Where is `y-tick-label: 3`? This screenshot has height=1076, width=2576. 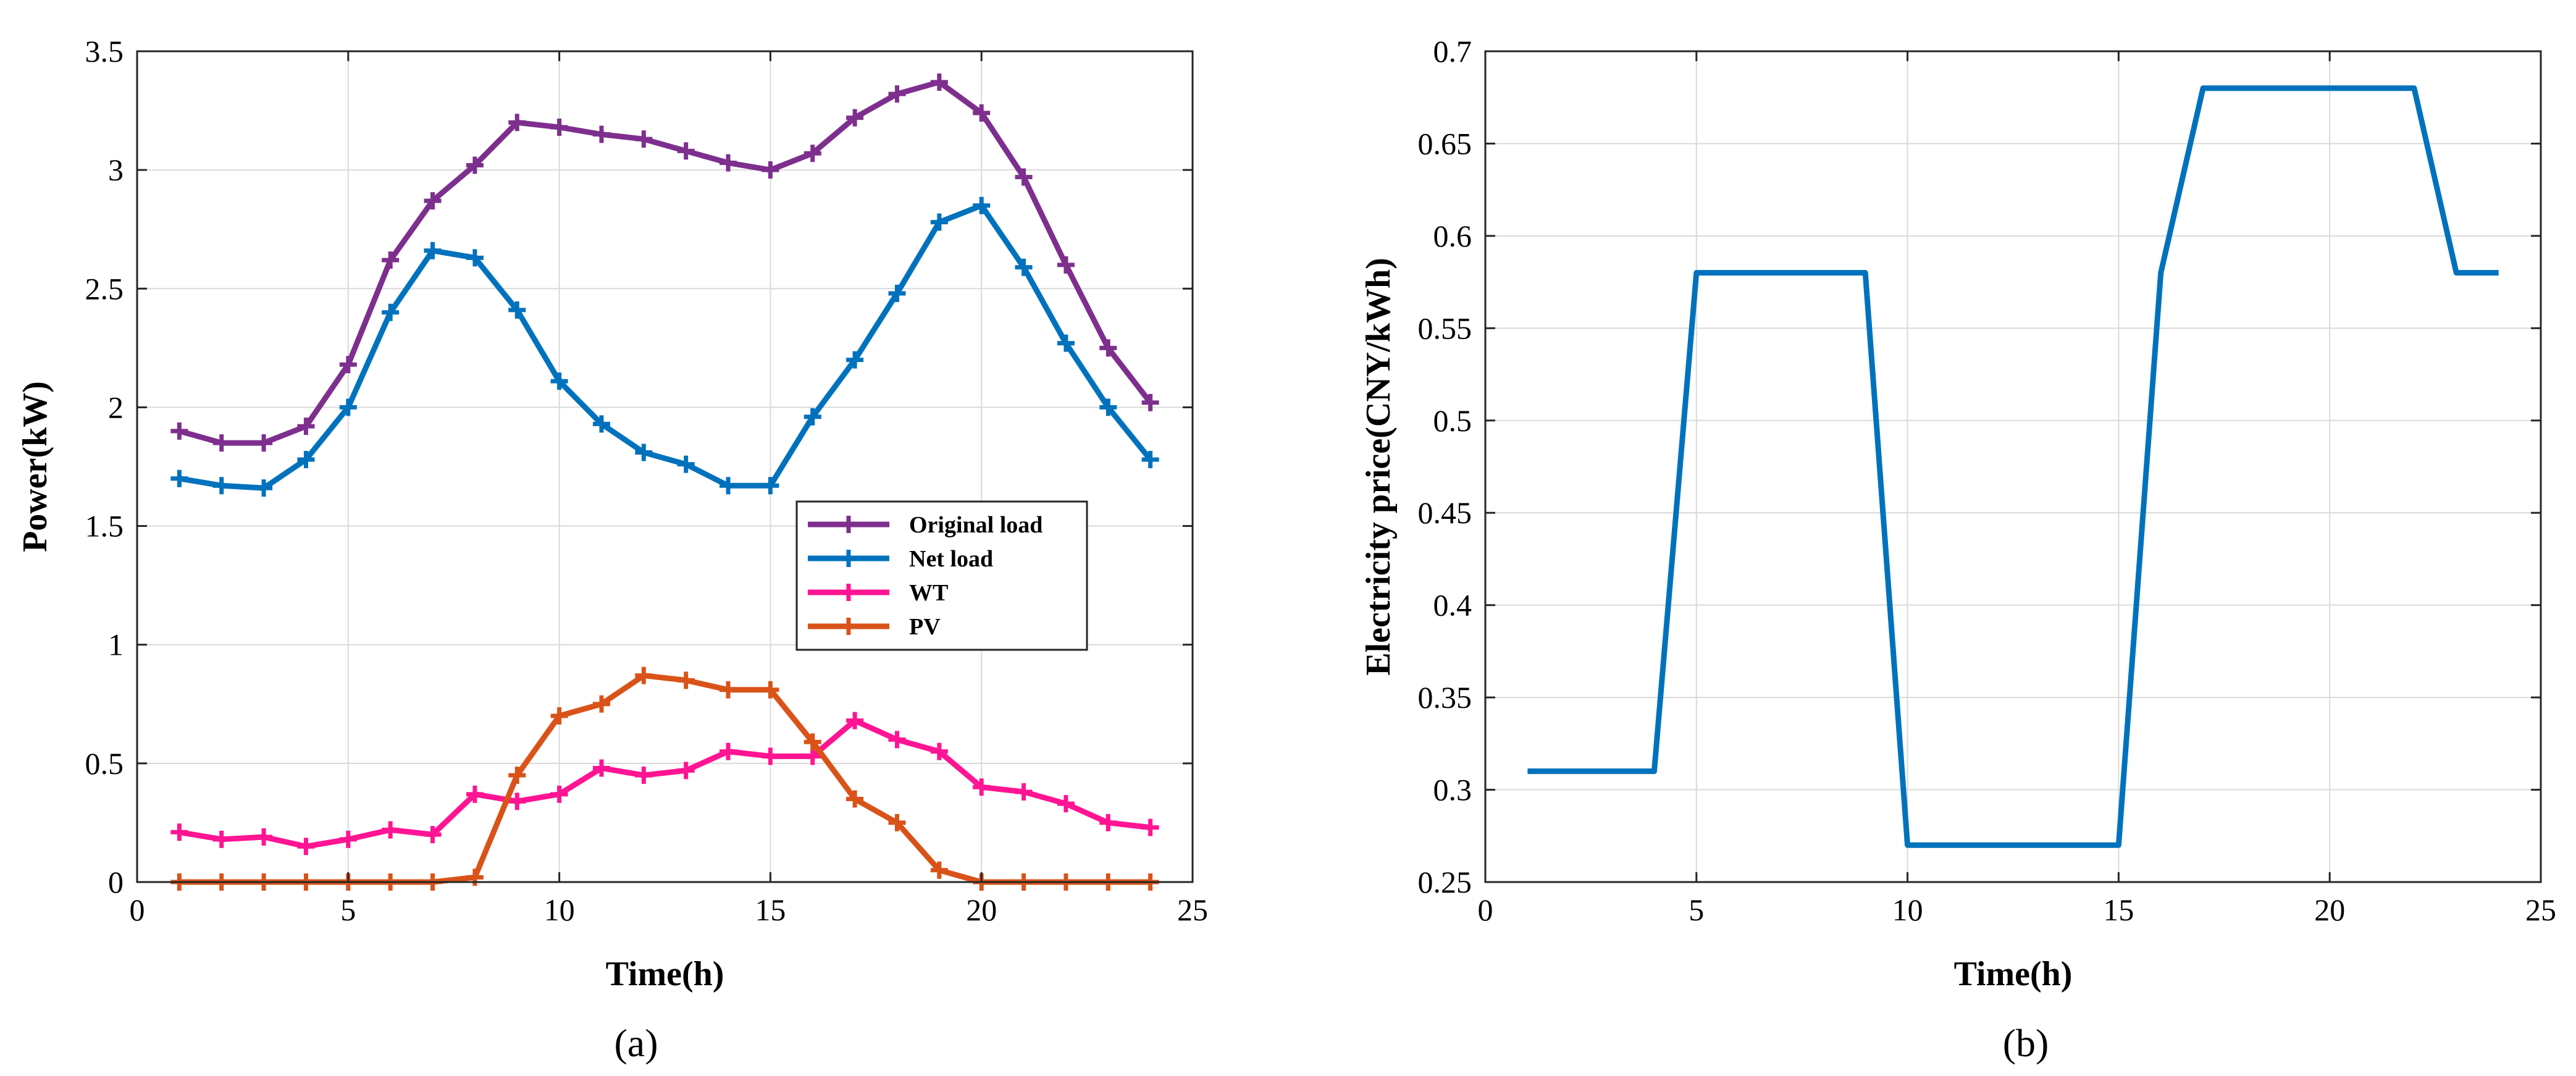 y-tick-label: 3 is located at coordinates (116, 170).